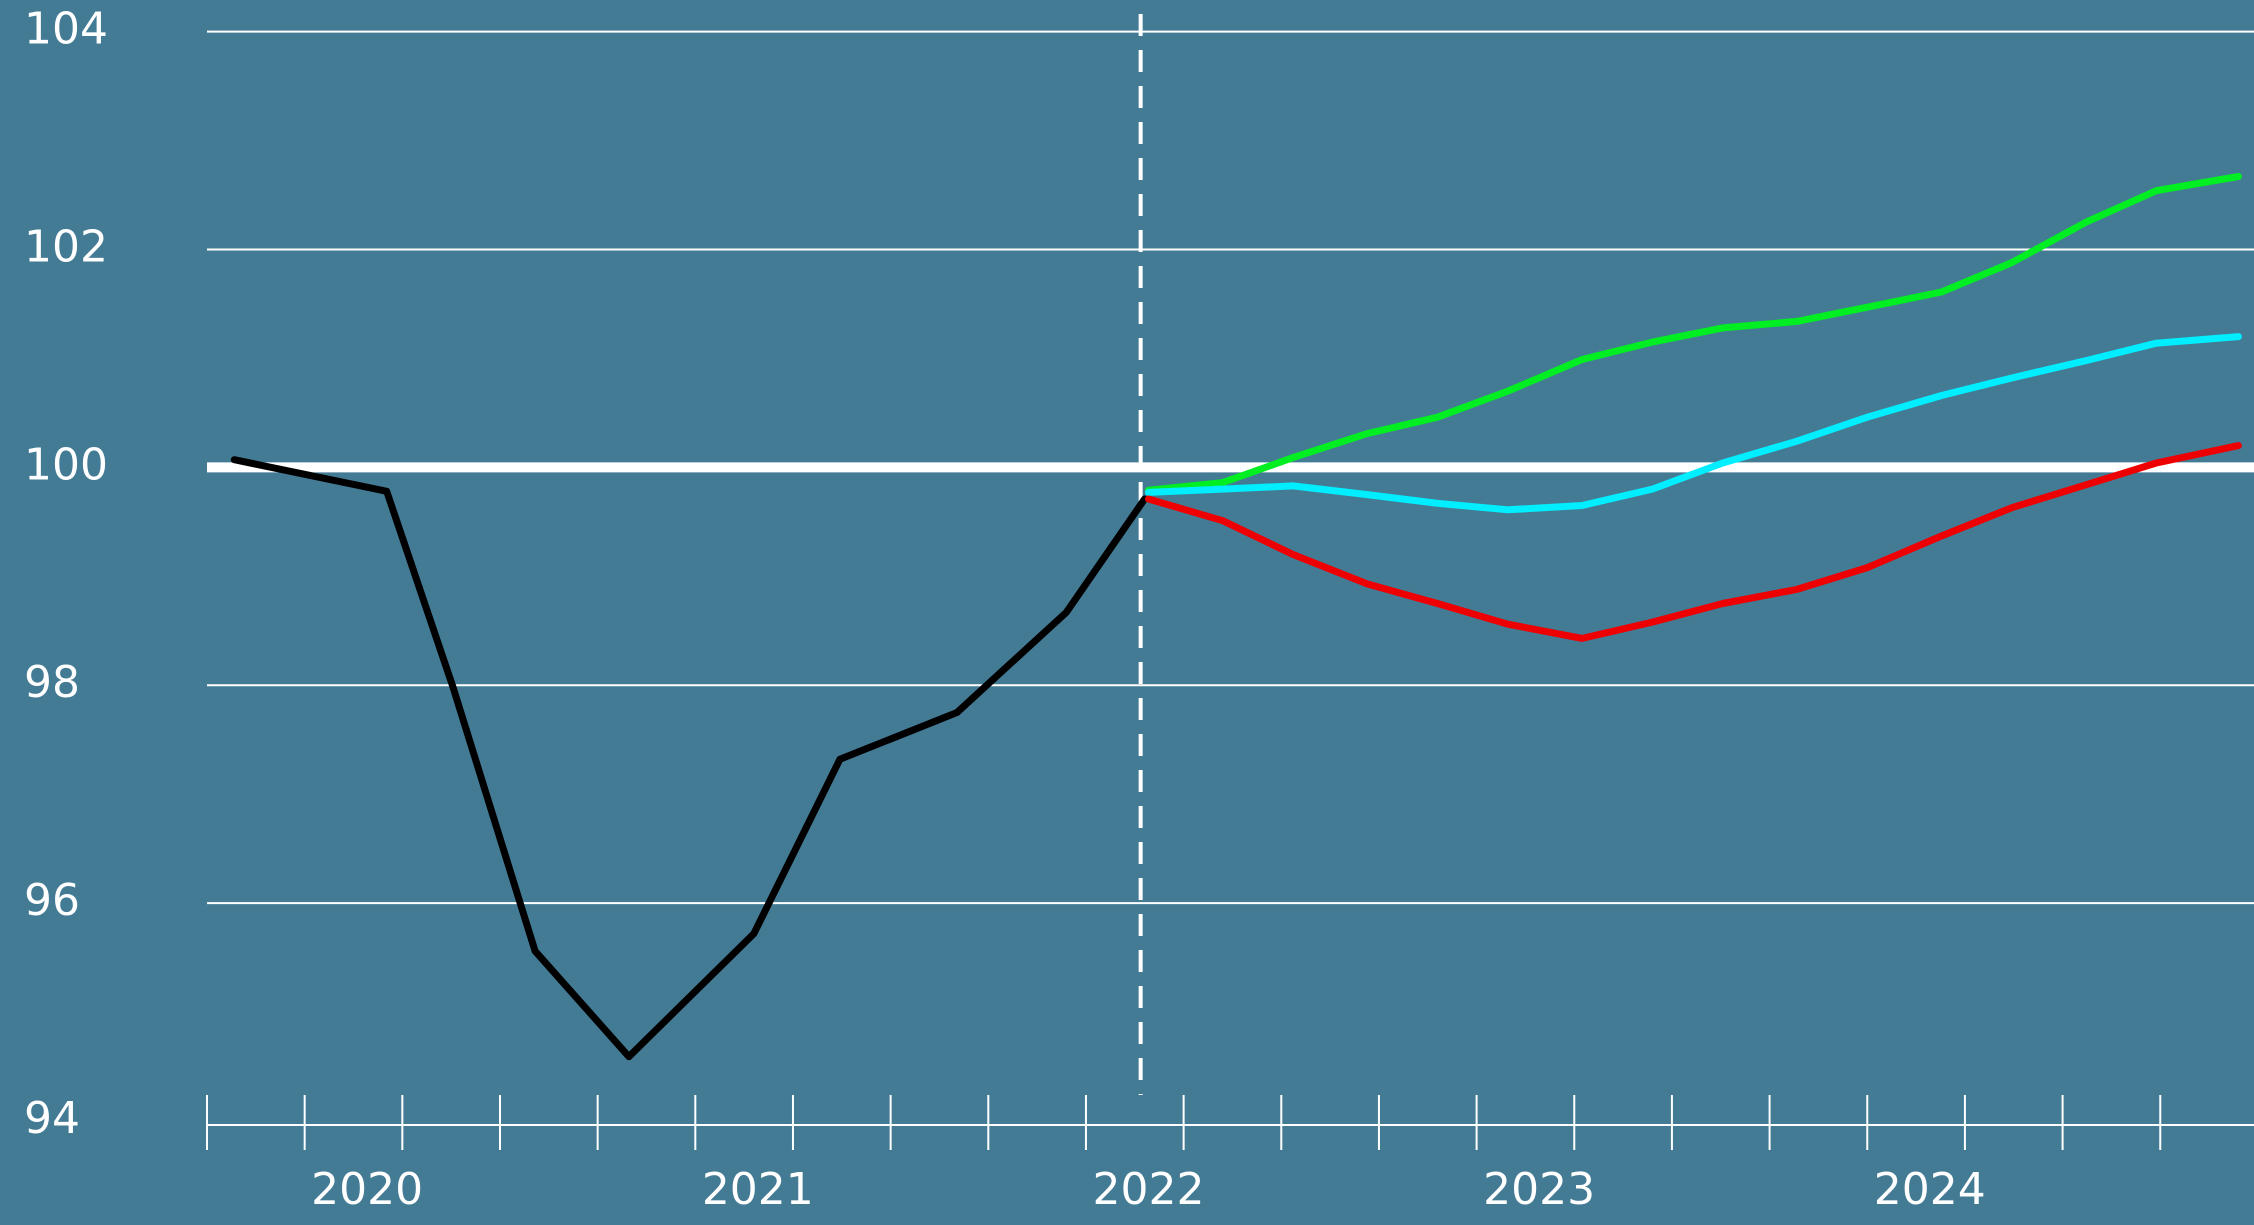  What do you see at coordinates (66, 464) in the screenshot?
I see `y-tick-label: 100` at bounding box center [66, 464].